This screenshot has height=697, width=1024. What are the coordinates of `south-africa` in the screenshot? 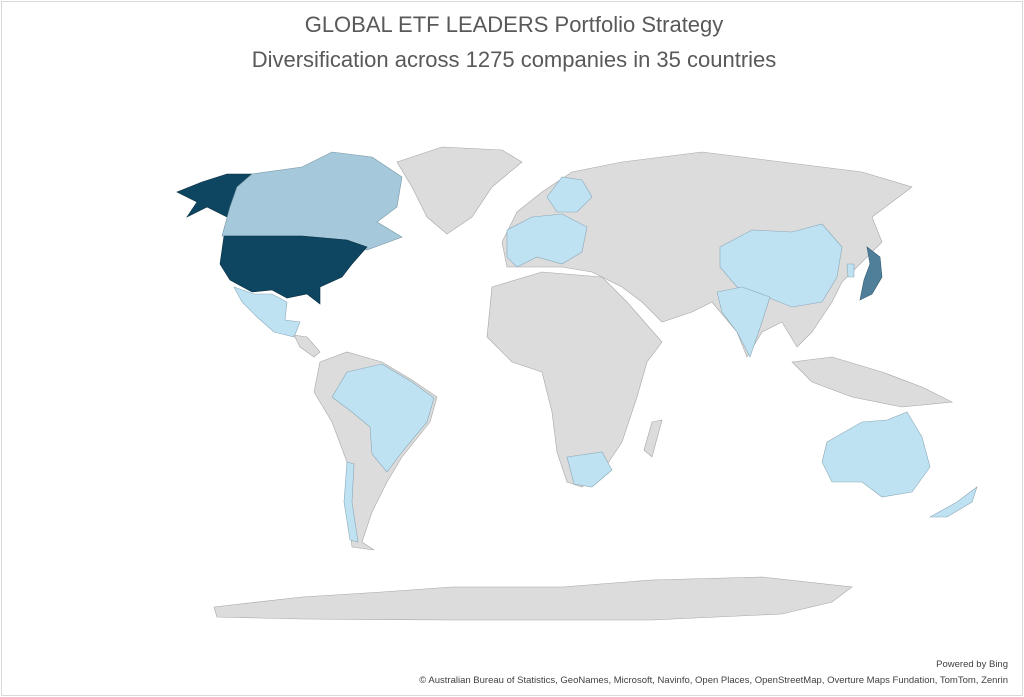 It's located at (589, 469).